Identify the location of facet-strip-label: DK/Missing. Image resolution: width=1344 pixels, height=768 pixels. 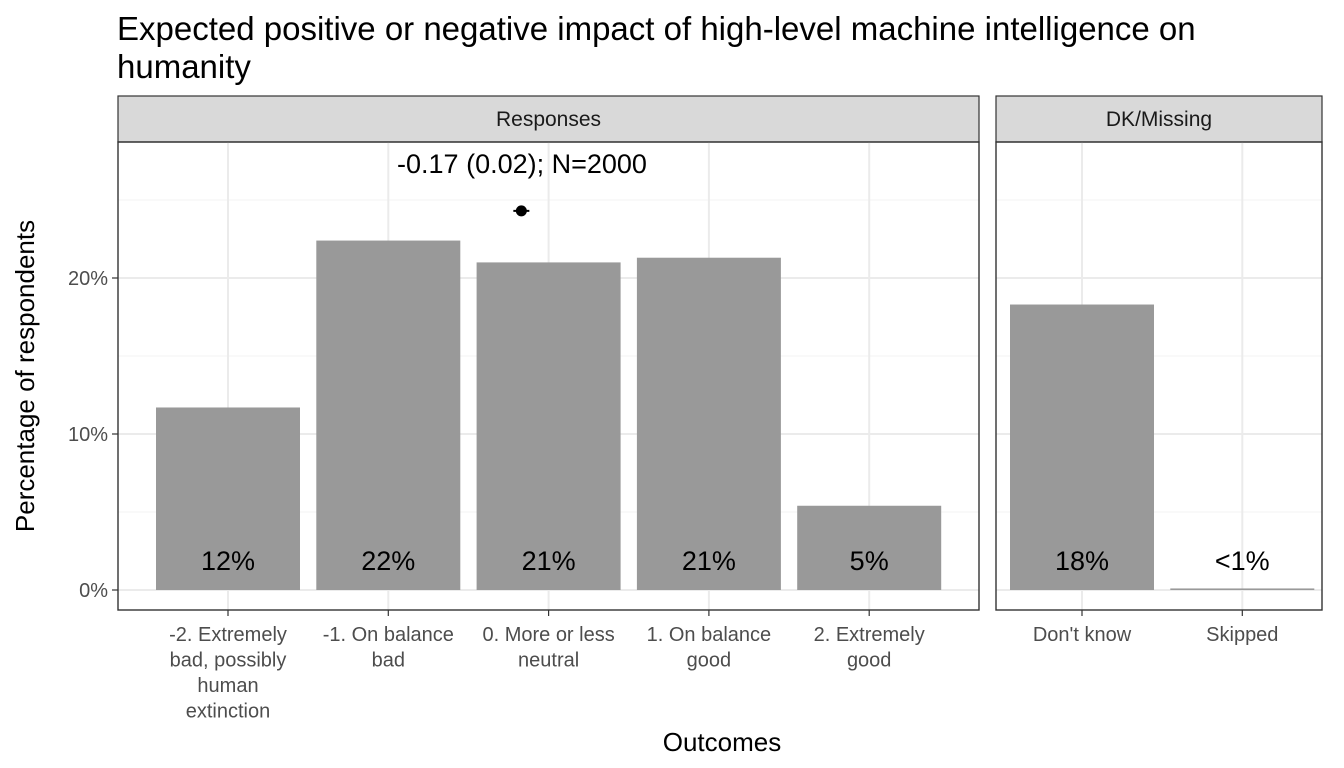
(1159, 119).